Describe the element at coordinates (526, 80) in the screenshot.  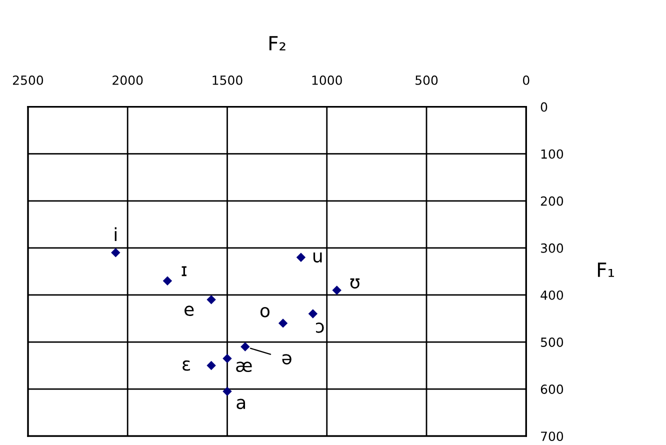
I see `x-tick-label: 0` at that location.